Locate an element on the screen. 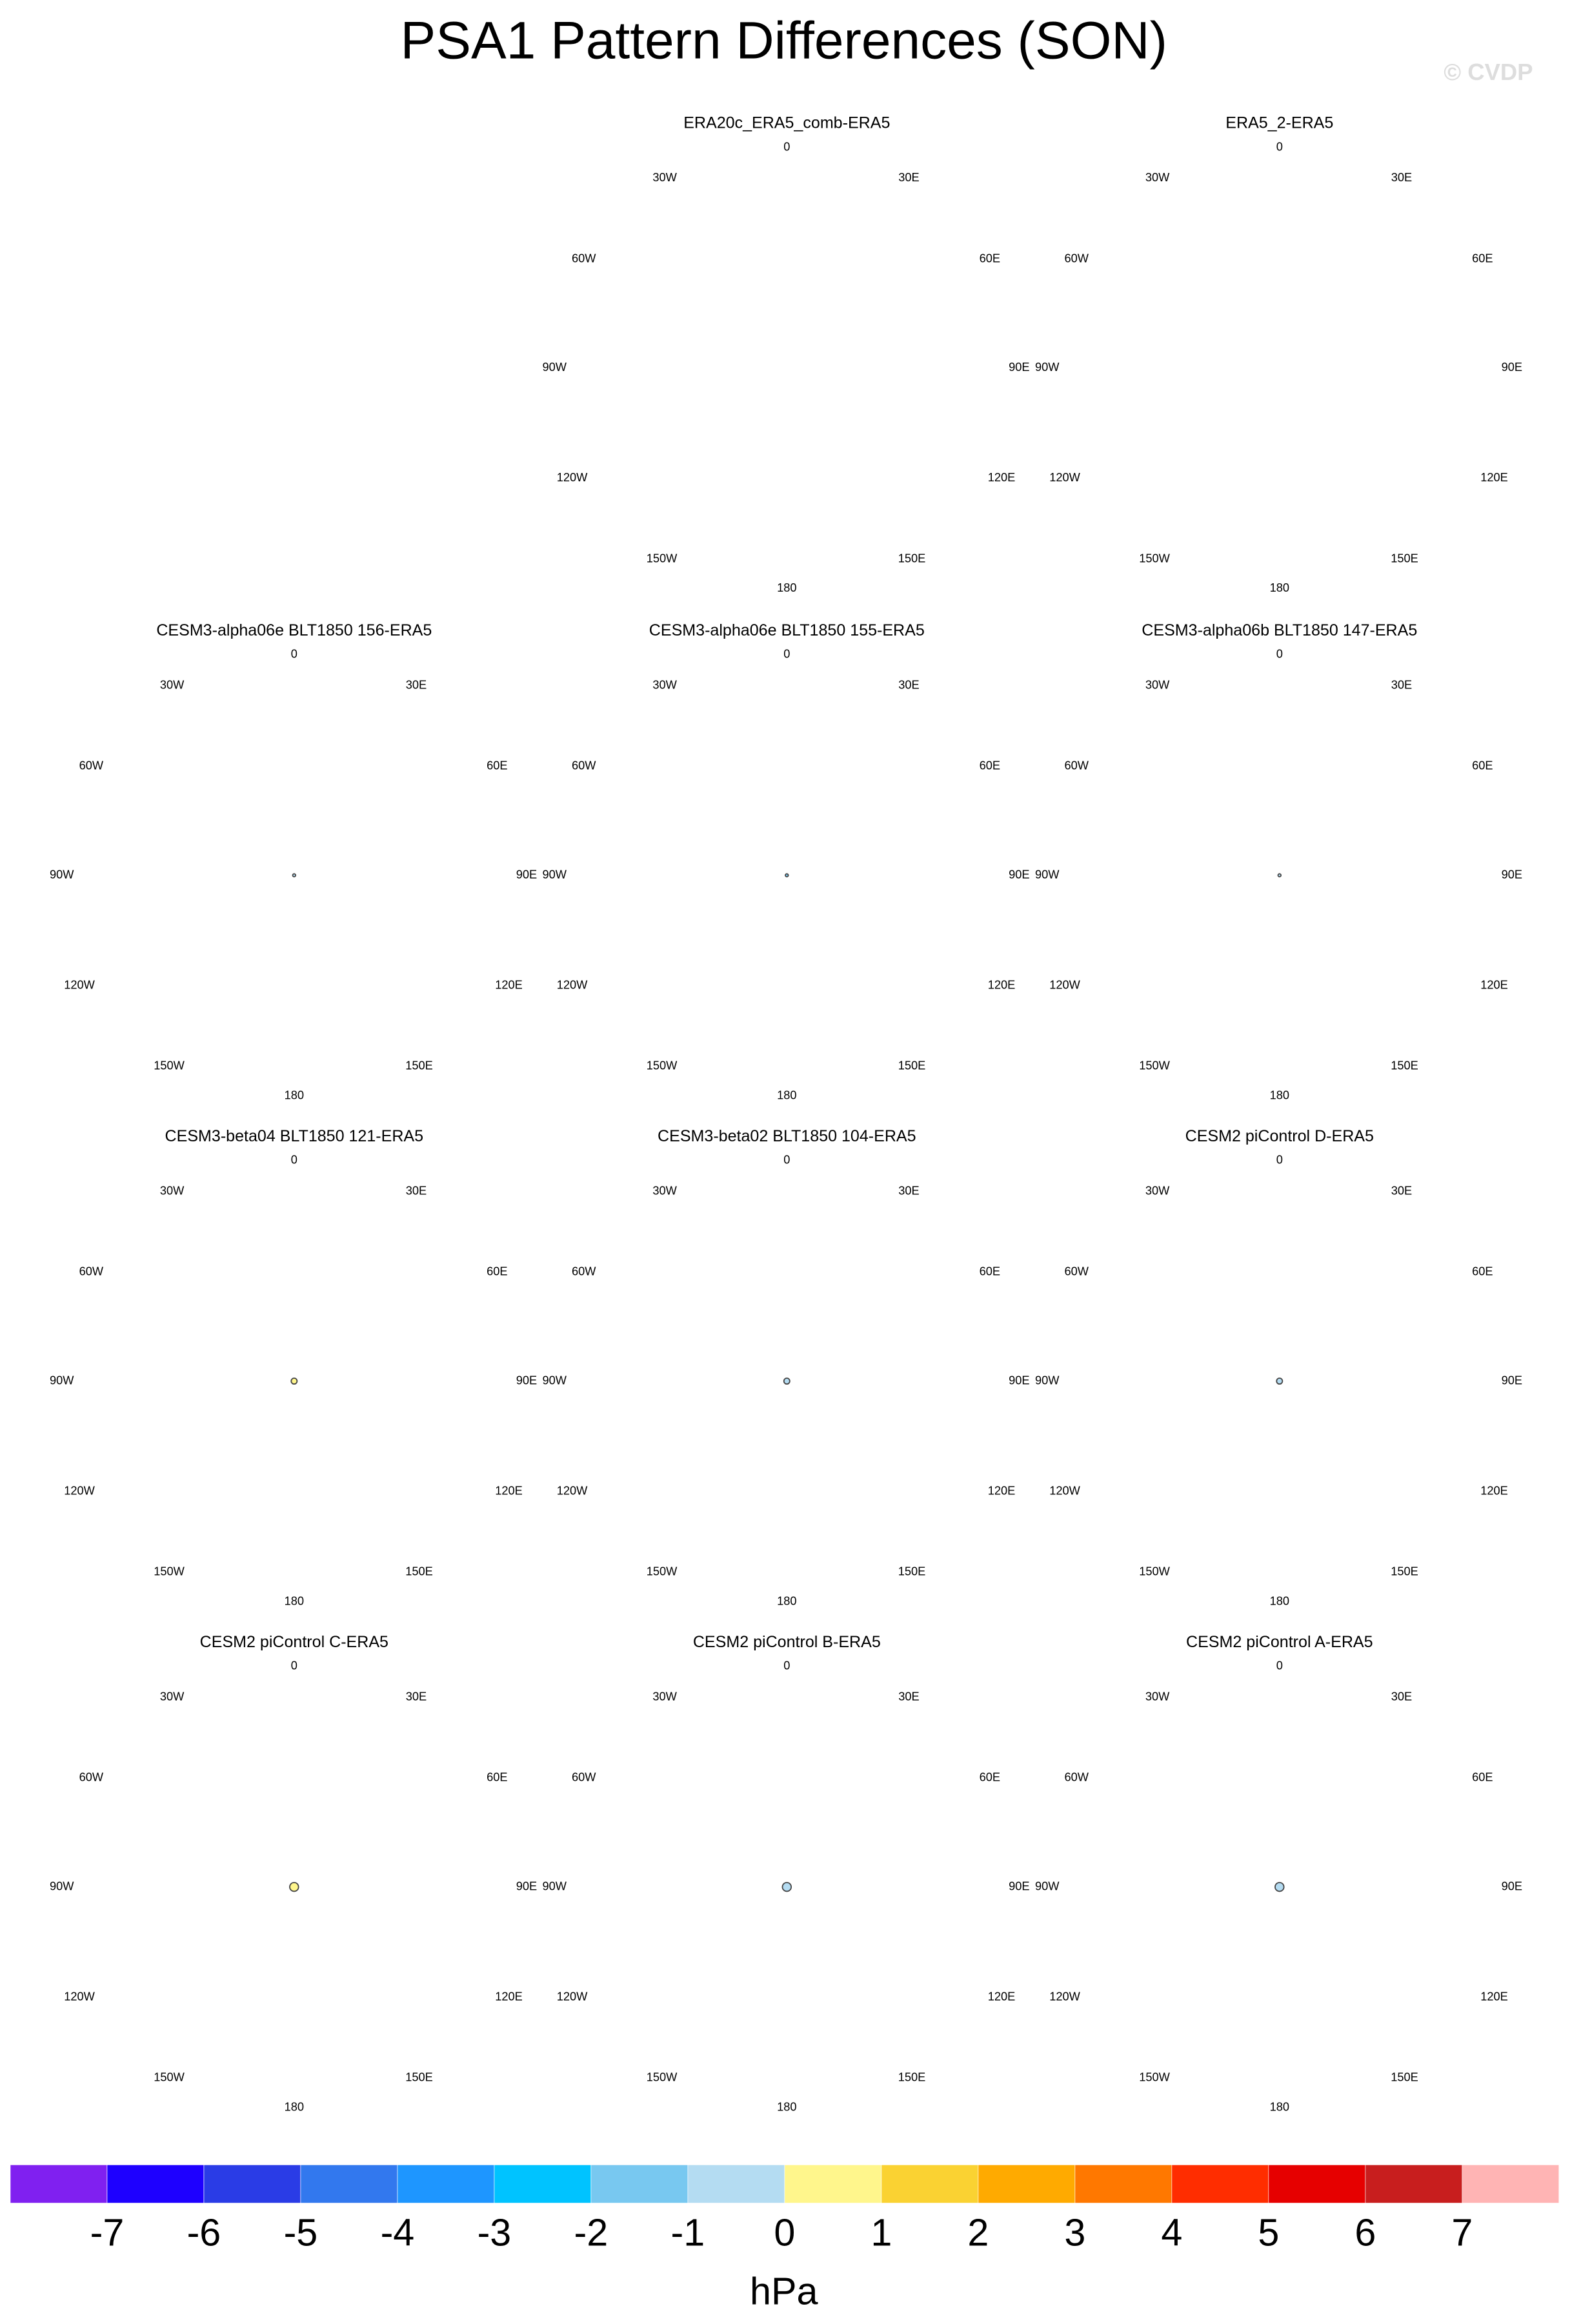 The height and width of the screenshot is (2324, 1581). field-background is located at coordinates (1280, 875).